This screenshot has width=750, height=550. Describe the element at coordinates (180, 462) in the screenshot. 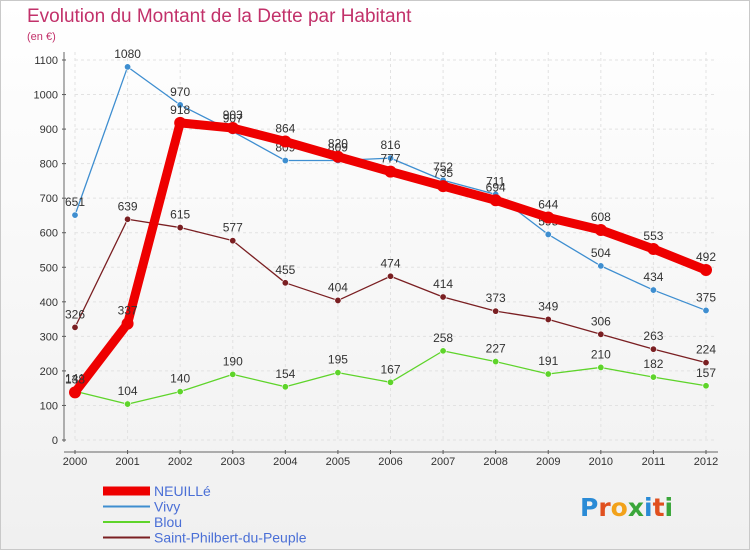

I see `x-tick-label: 2002` at that location.